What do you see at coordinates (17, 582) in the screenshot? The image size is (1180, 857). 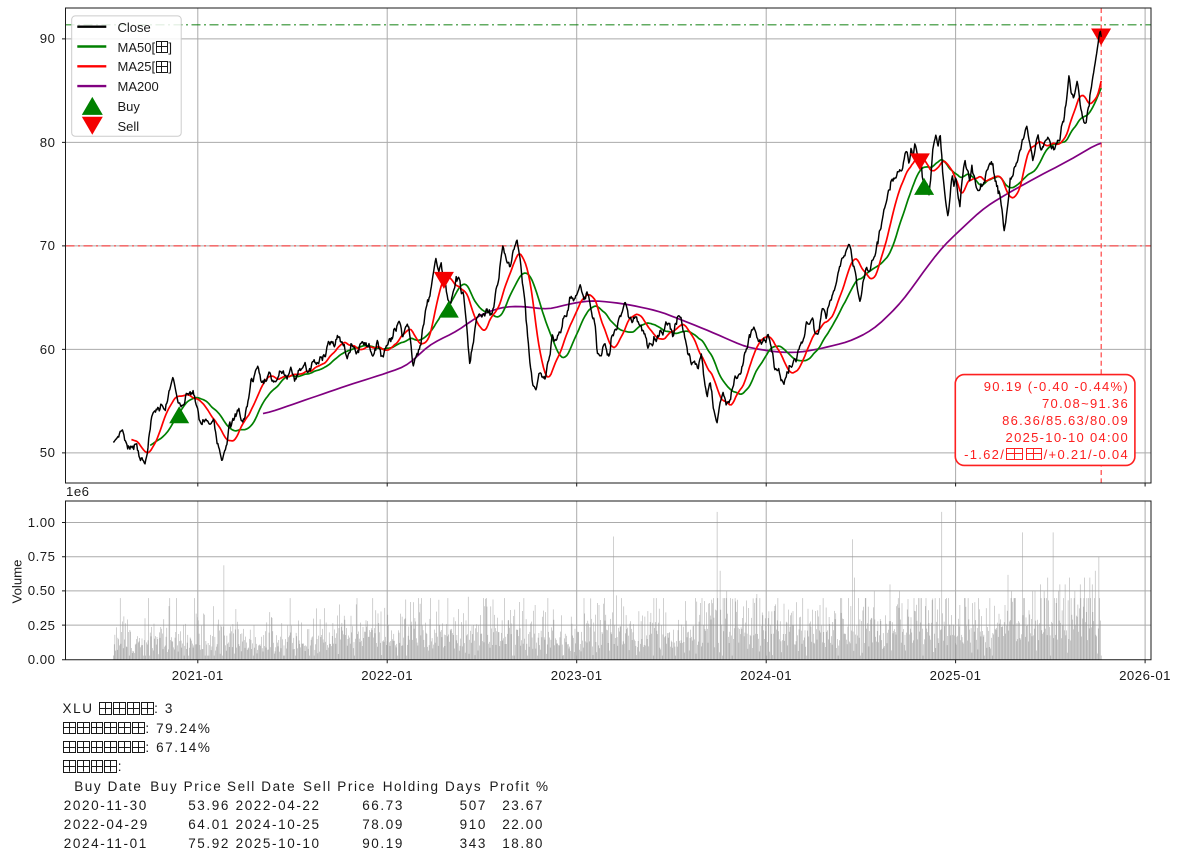 I see `svg-text: Volume` at bounding box center [17, 582].